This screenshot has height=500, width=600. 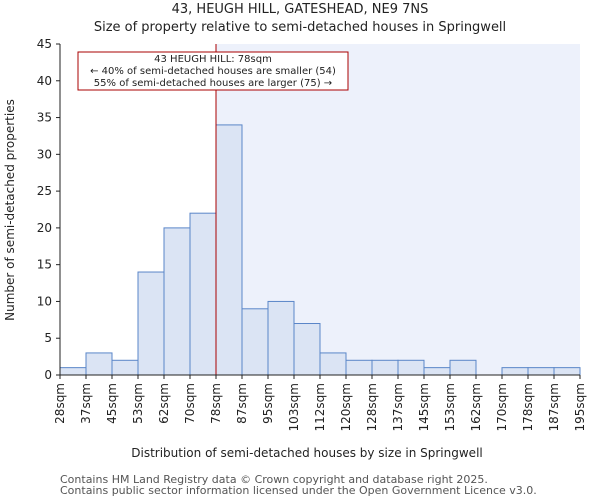 What do you see at coordinates (515, 371) in the screenshot?
I see `bar-170sqm` at bounding box center [515, 371].